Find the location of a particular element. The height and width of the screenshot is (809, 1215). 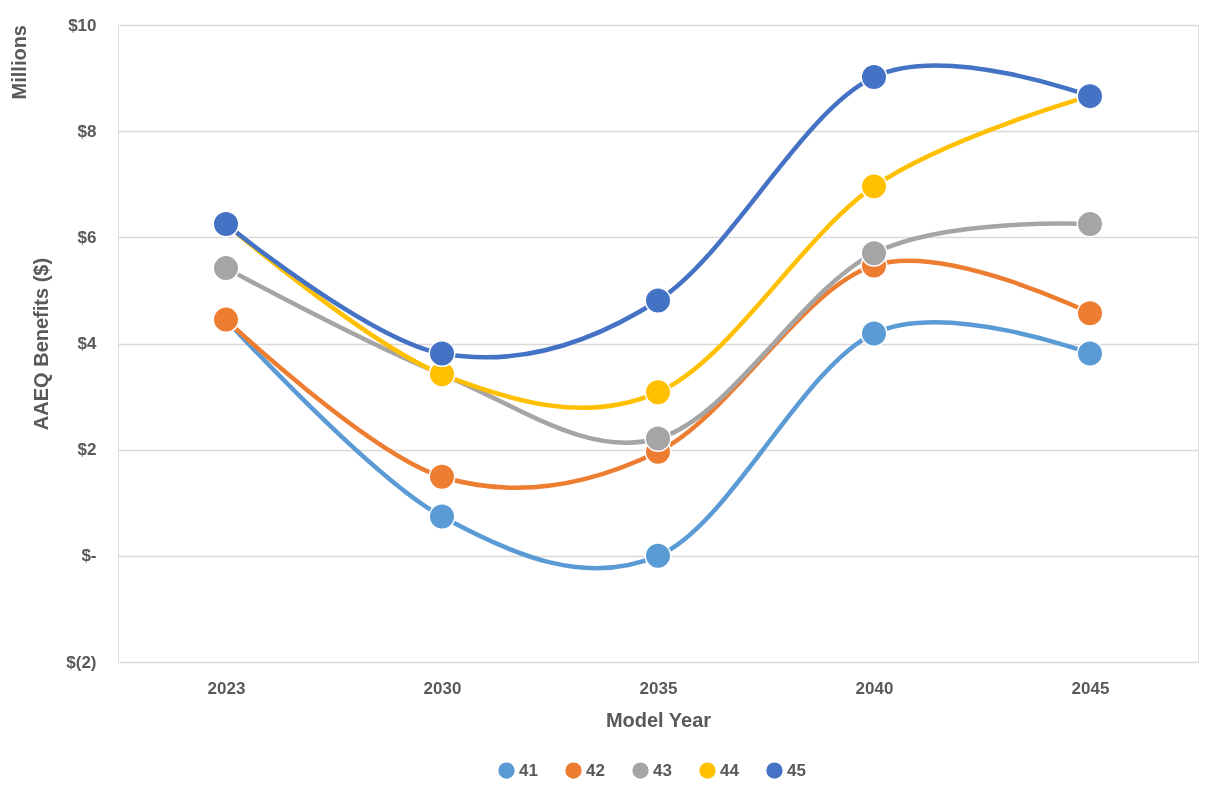

x-tick-label: 2040 is located at coordinates (874, 688).